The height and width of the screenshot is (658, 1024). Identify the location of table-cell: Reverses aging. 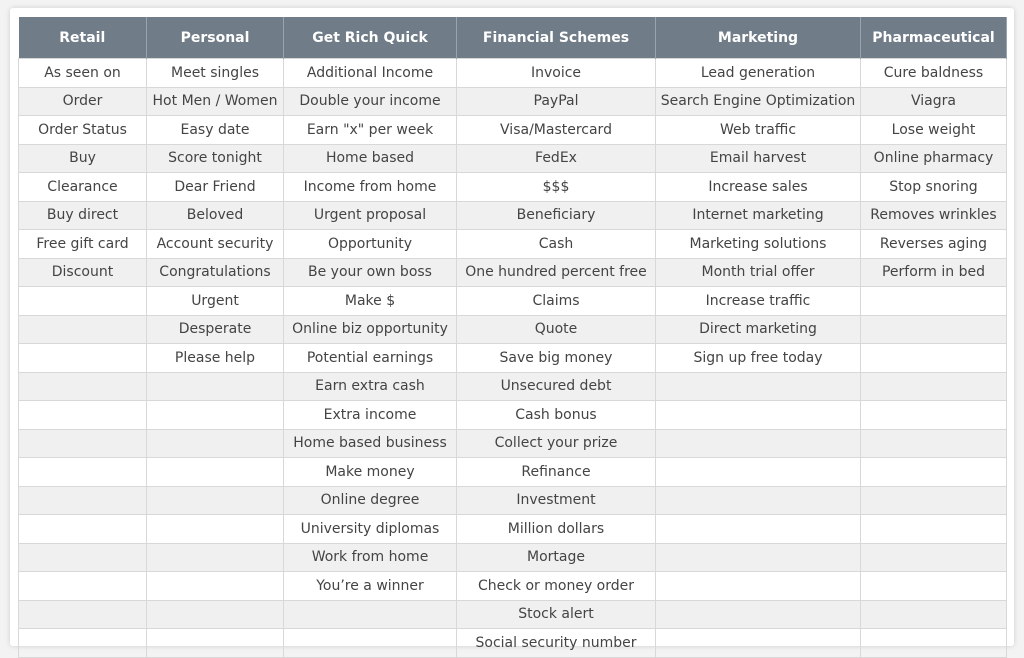
(933, 244).